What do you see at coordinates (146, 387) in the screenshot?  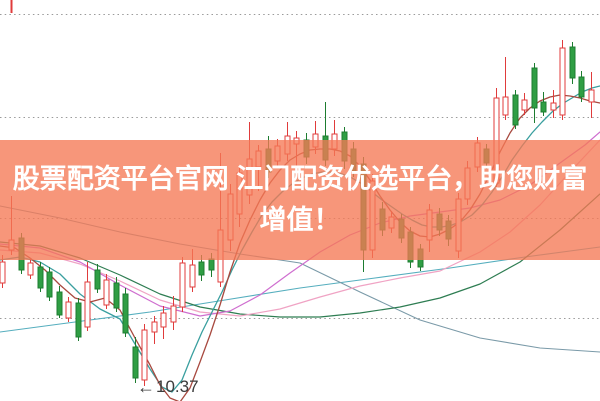 I see `left-arrow-icon: ←` at bounding box center [146, 387].